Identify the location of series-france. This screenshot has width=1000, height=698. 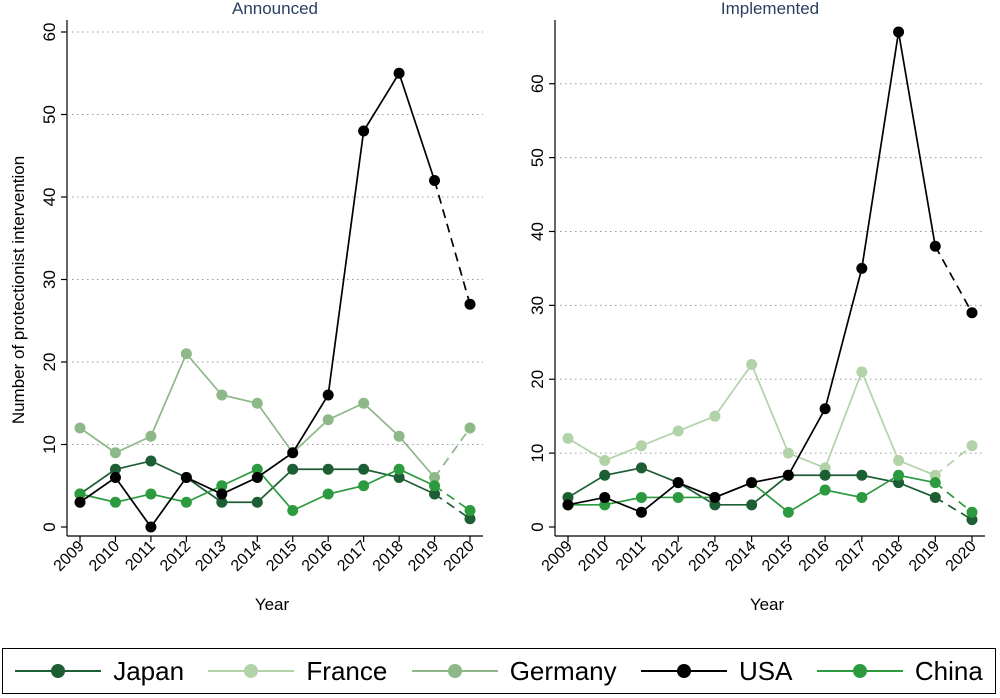
(770, 419).